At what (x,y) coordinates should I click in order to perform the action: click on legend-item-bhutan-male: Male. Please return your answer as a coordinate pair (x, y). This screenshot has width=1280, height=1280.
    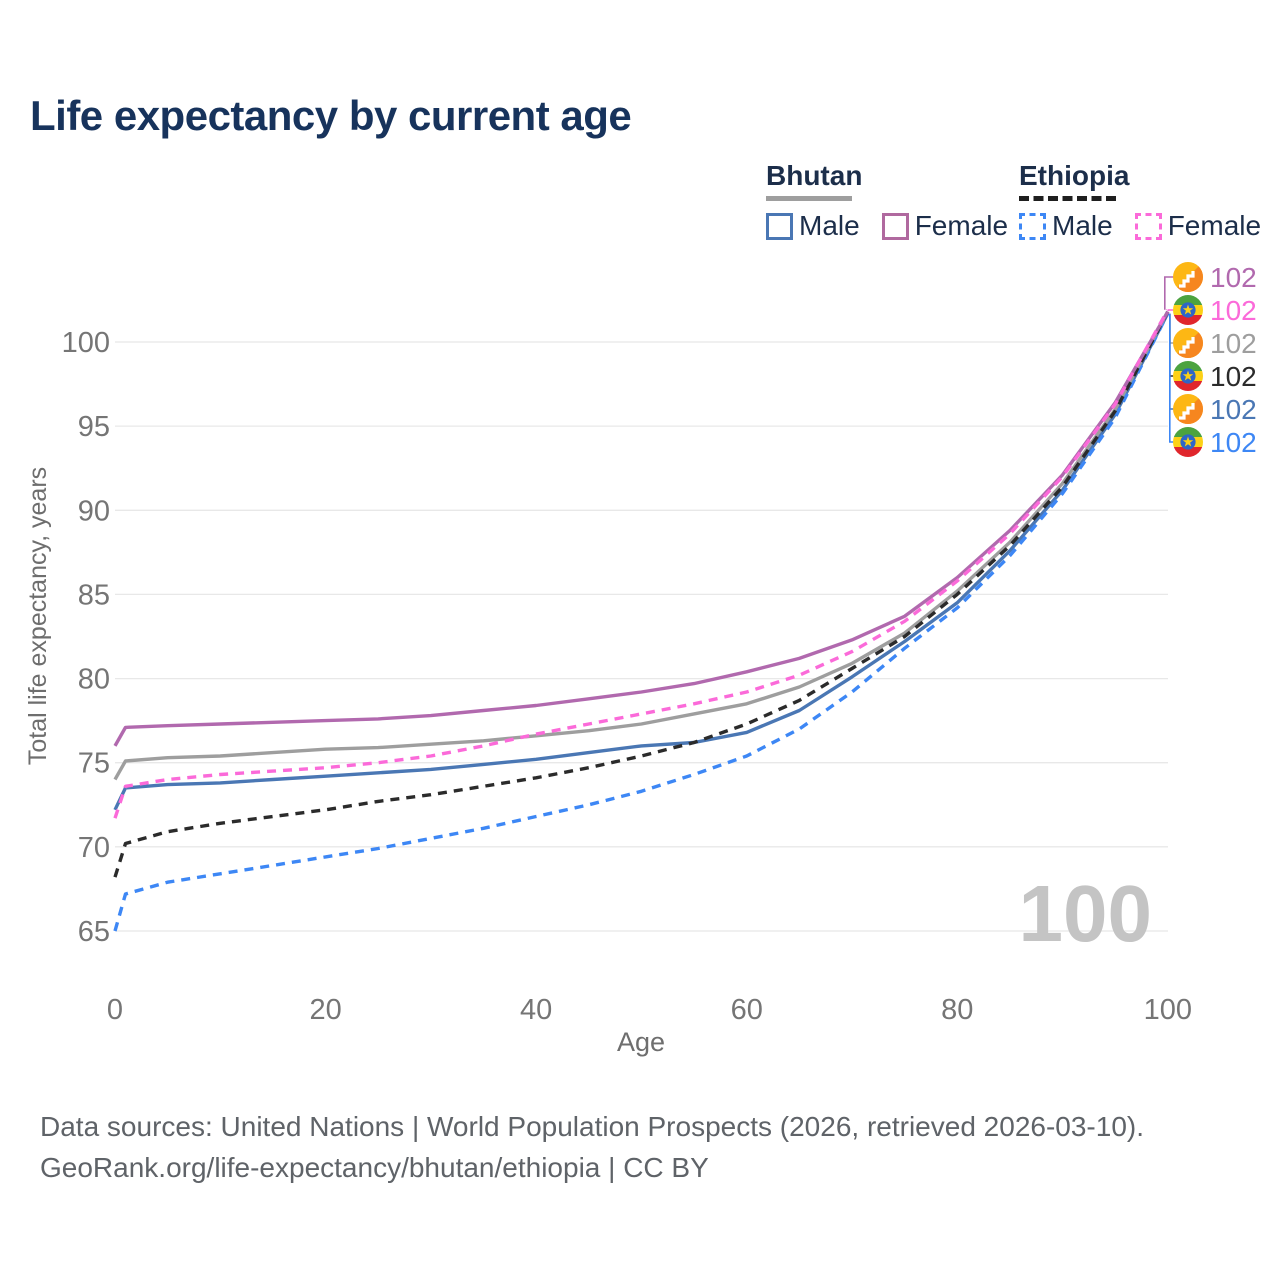
    Looking at the image, I should click on (813, 226).